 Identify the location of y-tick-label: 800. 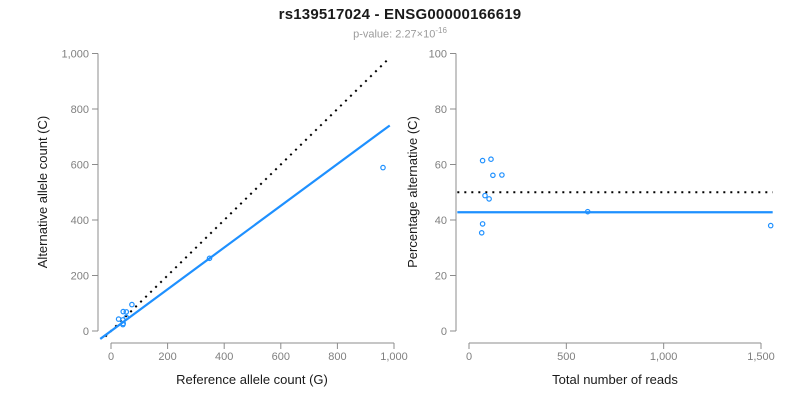
(80, 110).